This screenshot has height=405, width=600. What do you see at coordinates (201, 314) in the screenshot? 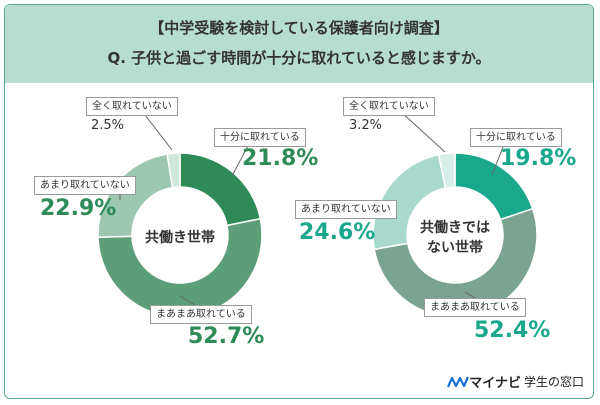
I see `left-label-somewhat: まあまあ取れている` at bounding box center [201, 314].